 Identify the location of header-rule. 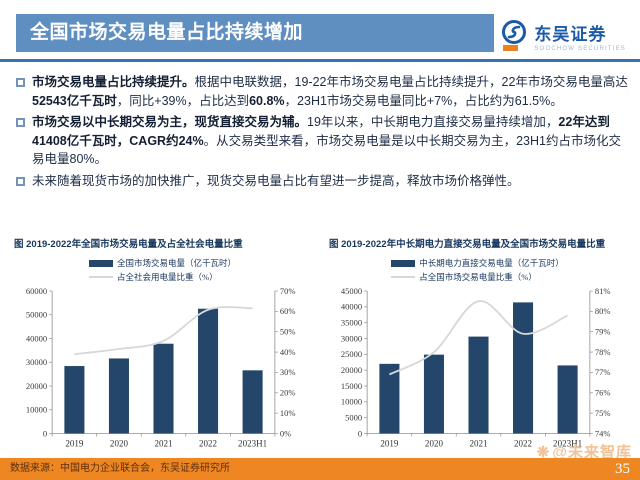
(320, 60).